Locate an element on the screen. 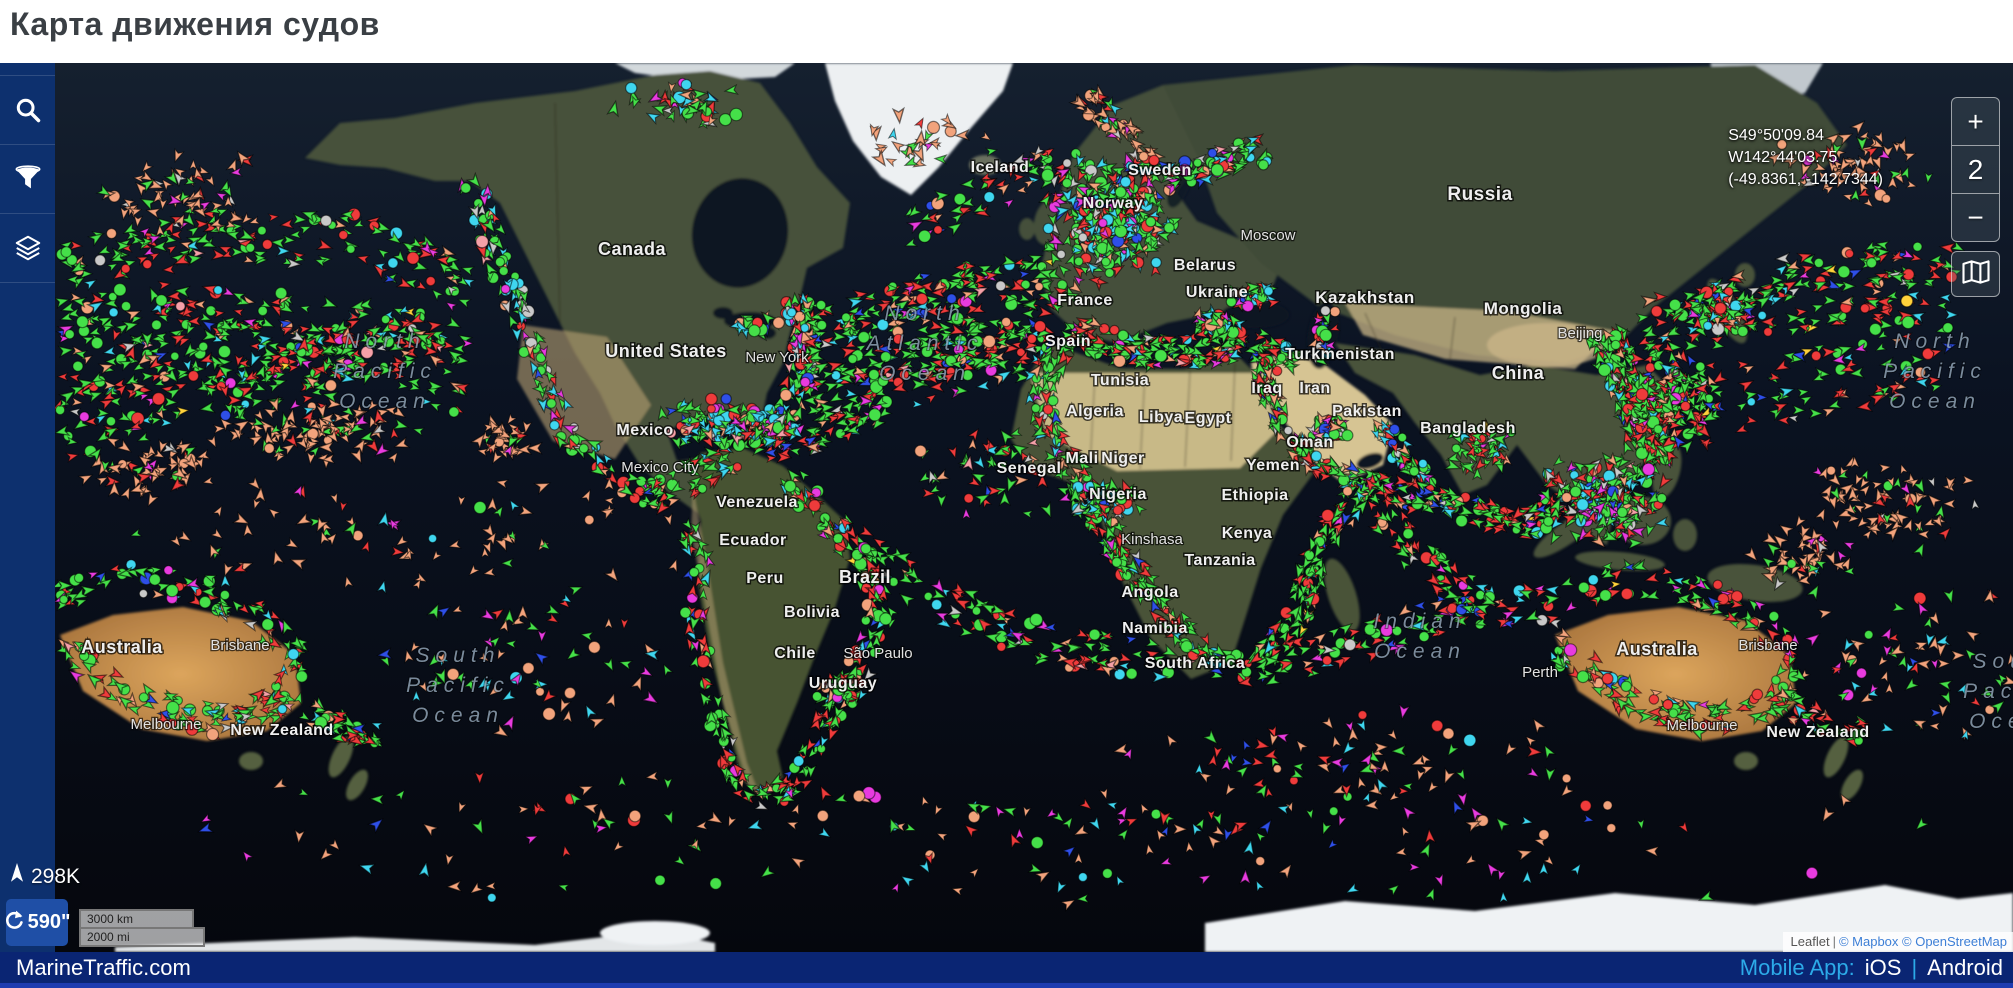 The width and height of the screenshot is (2013, 988). sidebar-status: 298K 590" is located at coordinates (100, 904).